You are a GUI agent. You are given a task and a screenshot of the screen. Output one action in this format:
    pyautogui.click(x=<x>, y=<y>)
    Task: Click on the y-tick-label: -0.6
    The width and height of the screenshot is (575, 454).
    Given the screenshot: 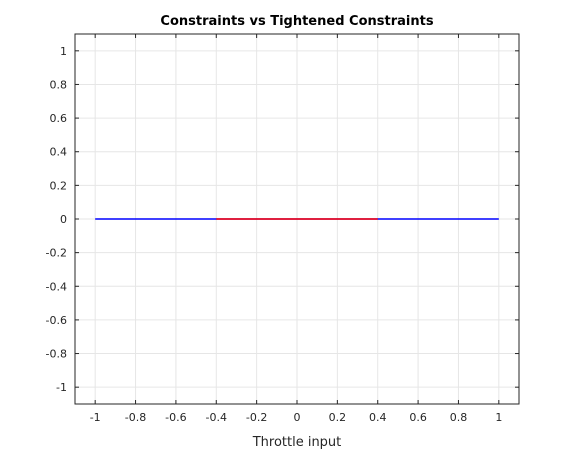 What is the action you would take?
    pyautogui.click(x=56, y=320)
    